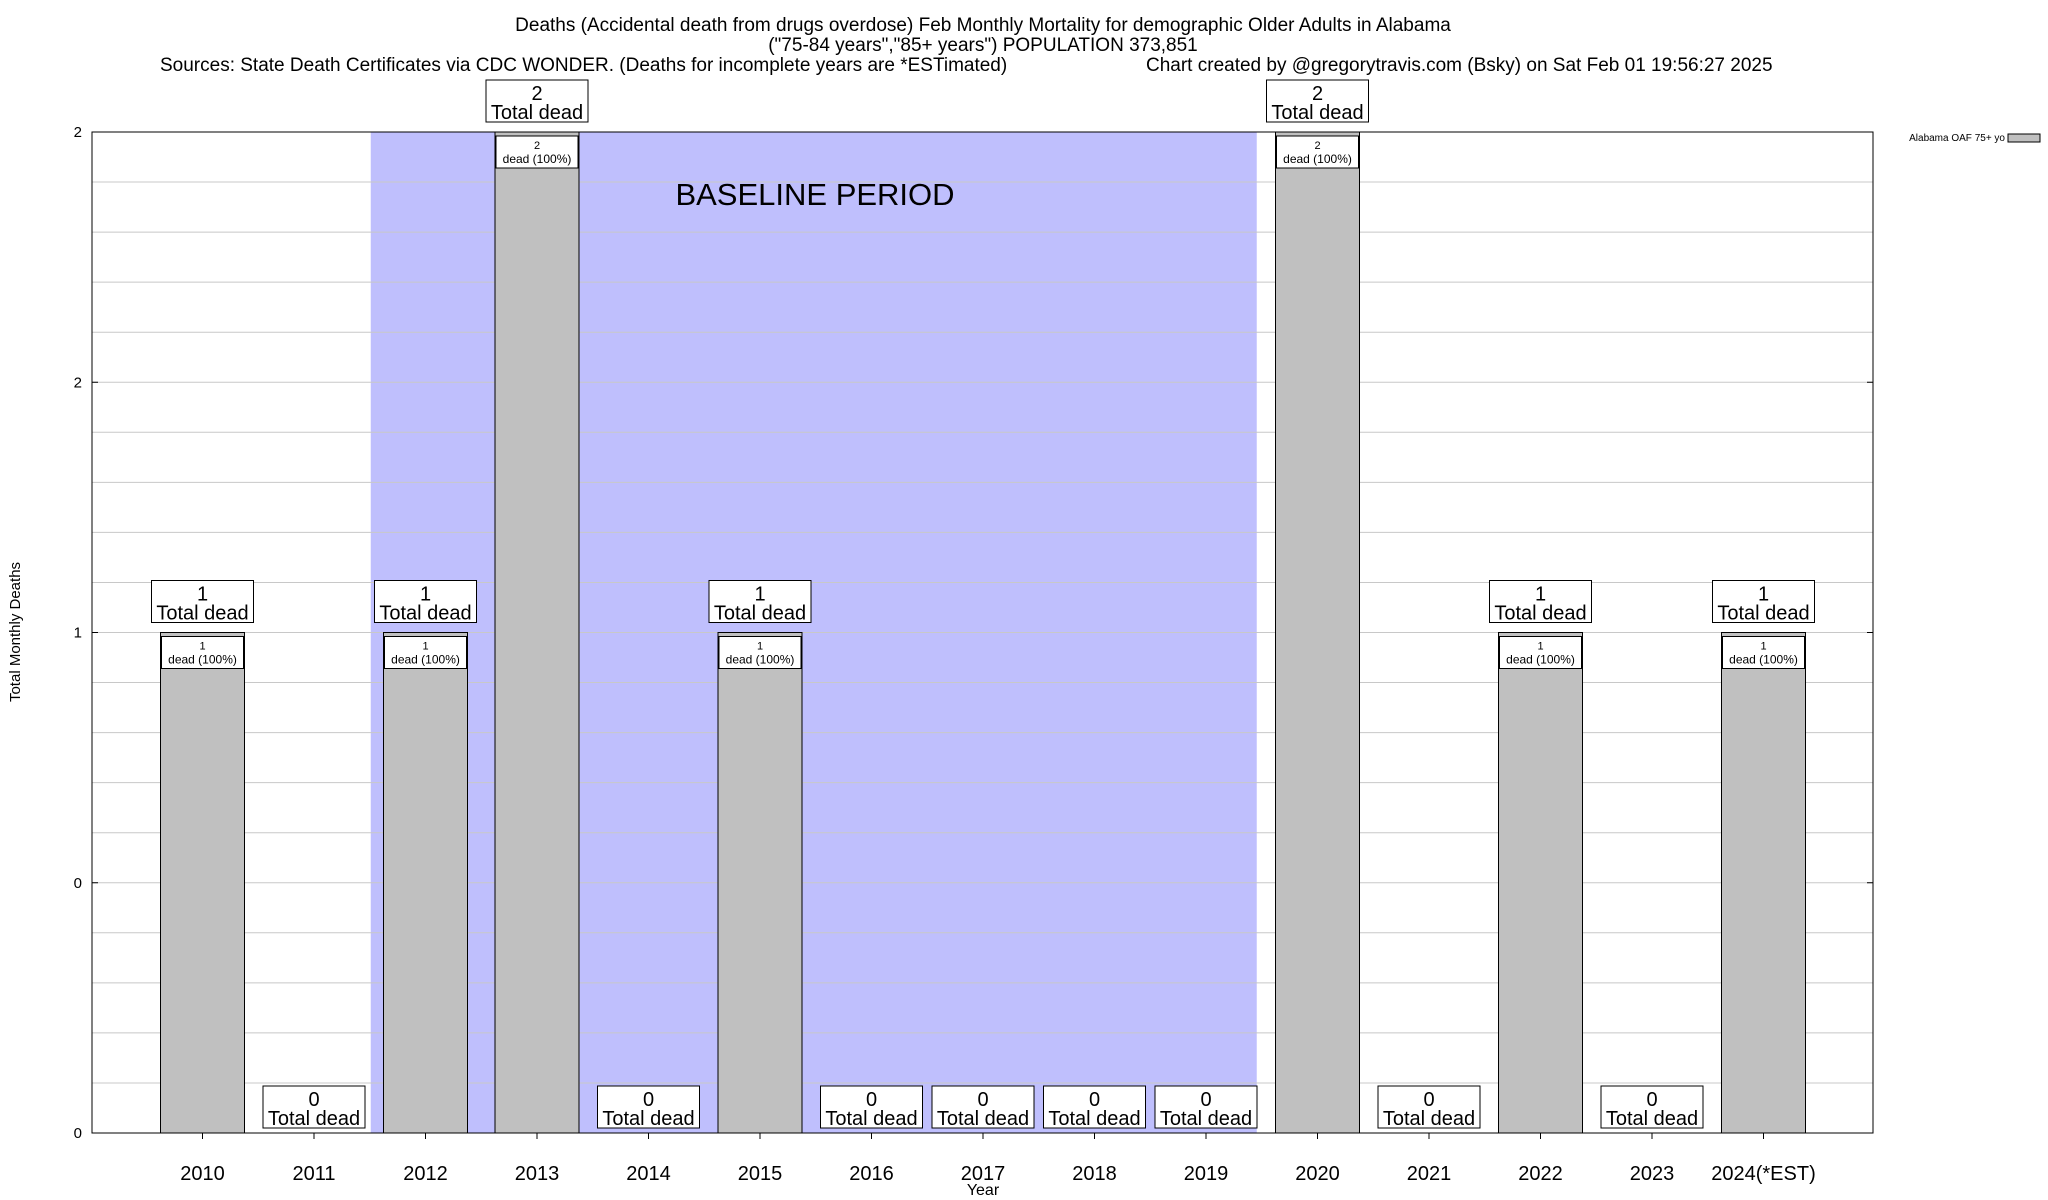  I want to click on x-tick-label: 2021, so click(1429, 1174).